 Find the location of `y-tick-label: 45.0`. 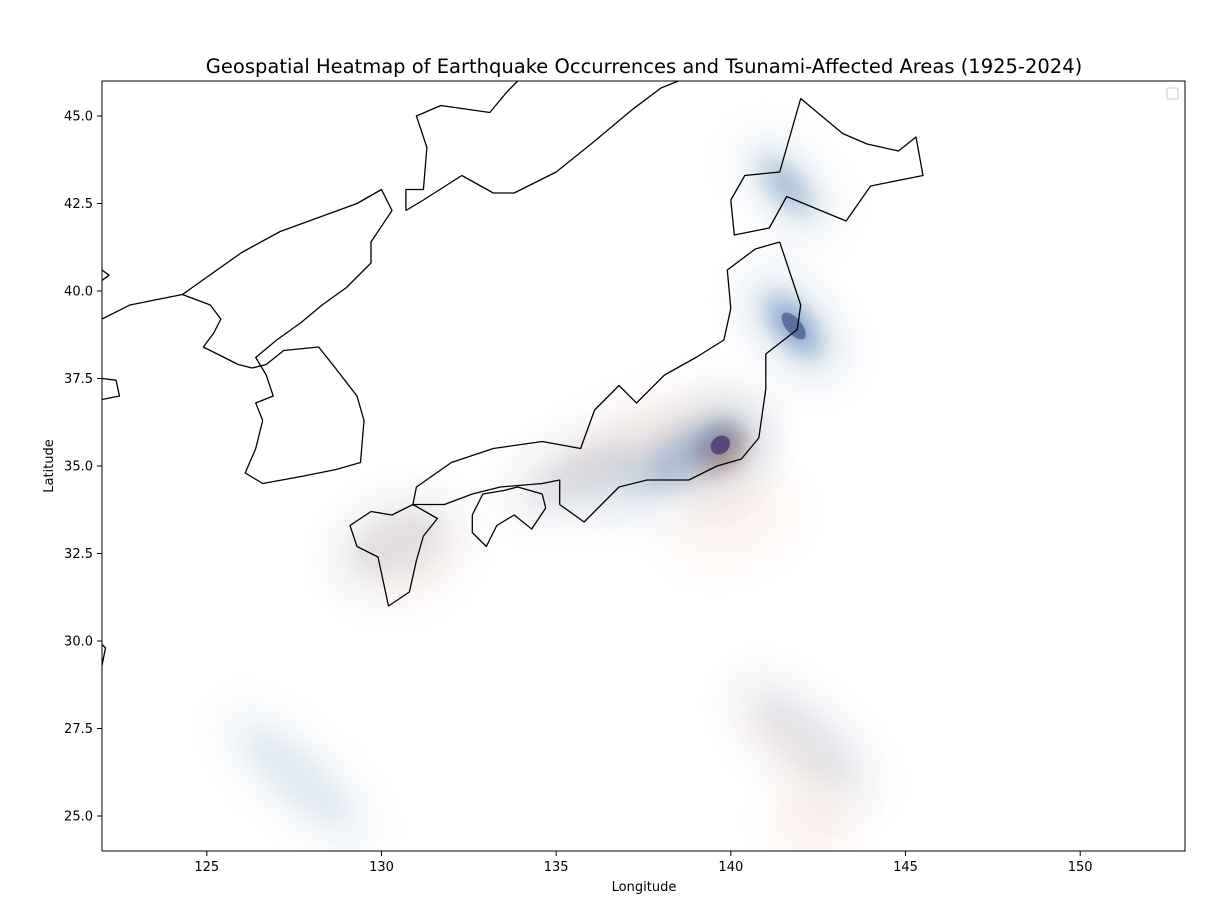

y-tick-label: 45.0 is located at coordinates (78, 117).